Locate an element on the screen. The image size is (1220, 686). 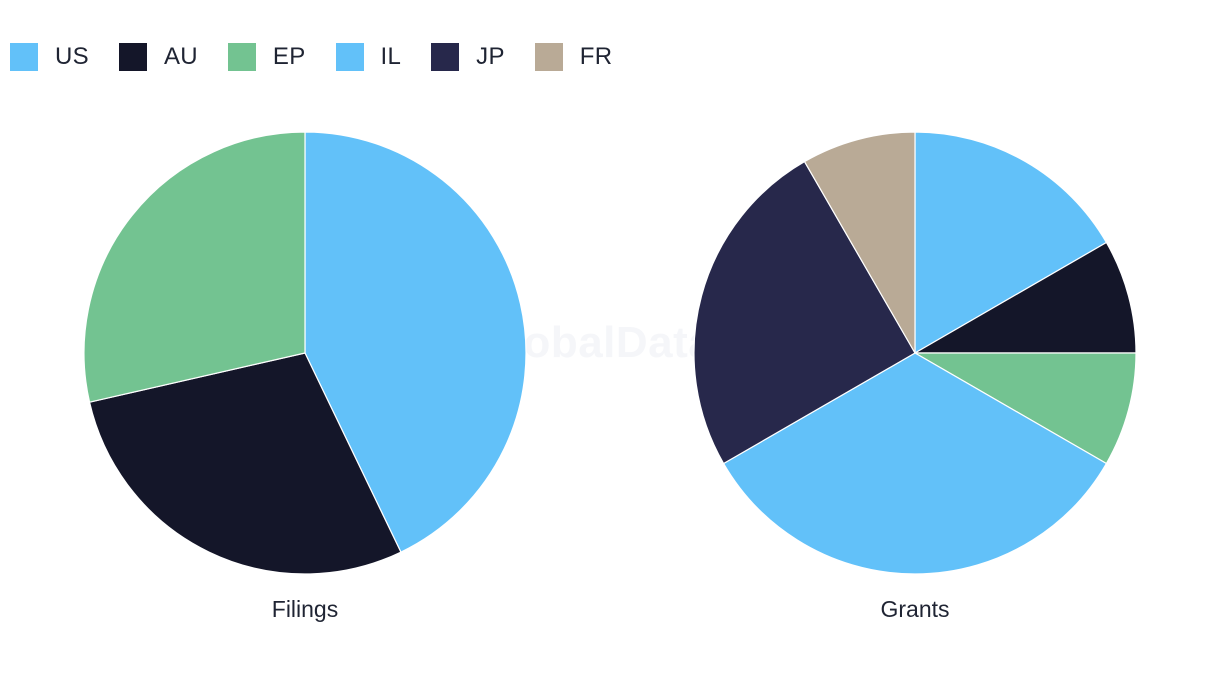
pie-title-filings: Filings is located at coordinates (305, 609).